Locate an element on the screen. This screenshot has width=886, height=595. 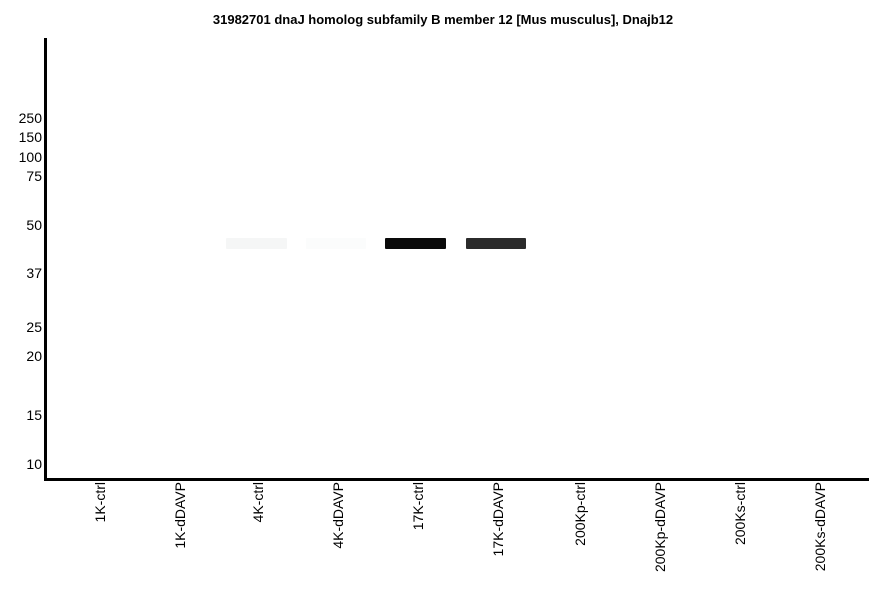
y-tick-label-250: 250 is located at coordinates (30, 118).